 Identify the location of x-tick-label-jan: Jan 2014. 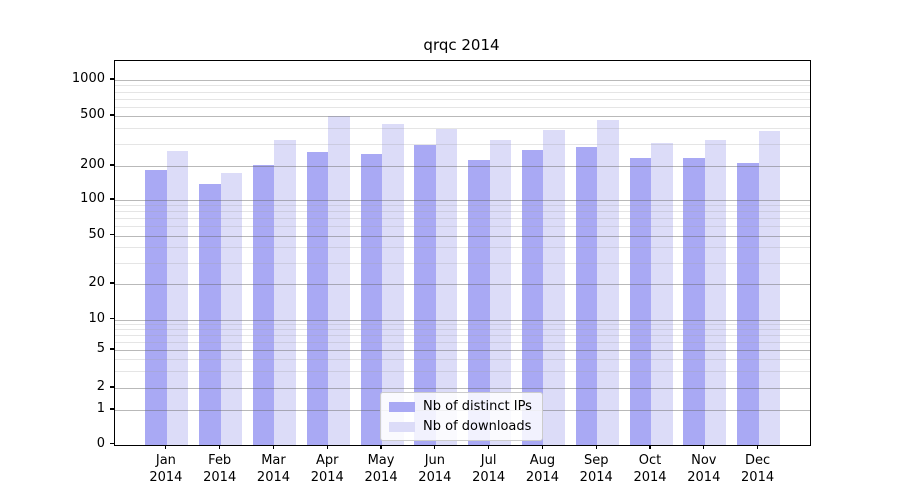
(166, 469).